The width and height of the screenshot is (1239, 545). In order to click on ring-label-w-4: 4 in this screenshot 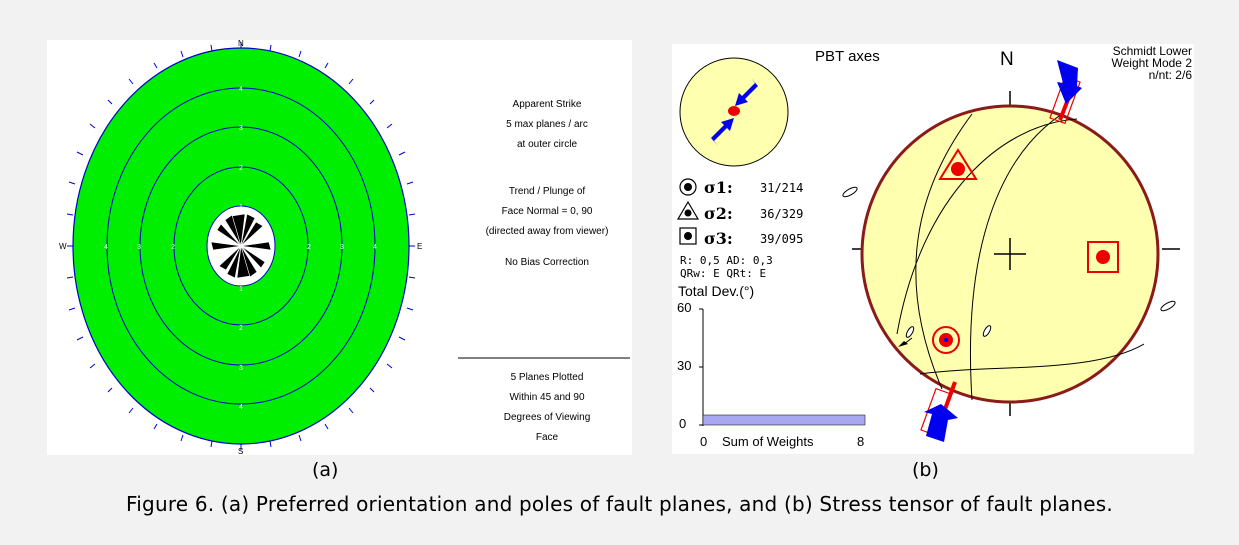, I will do `click(106, 247)`.